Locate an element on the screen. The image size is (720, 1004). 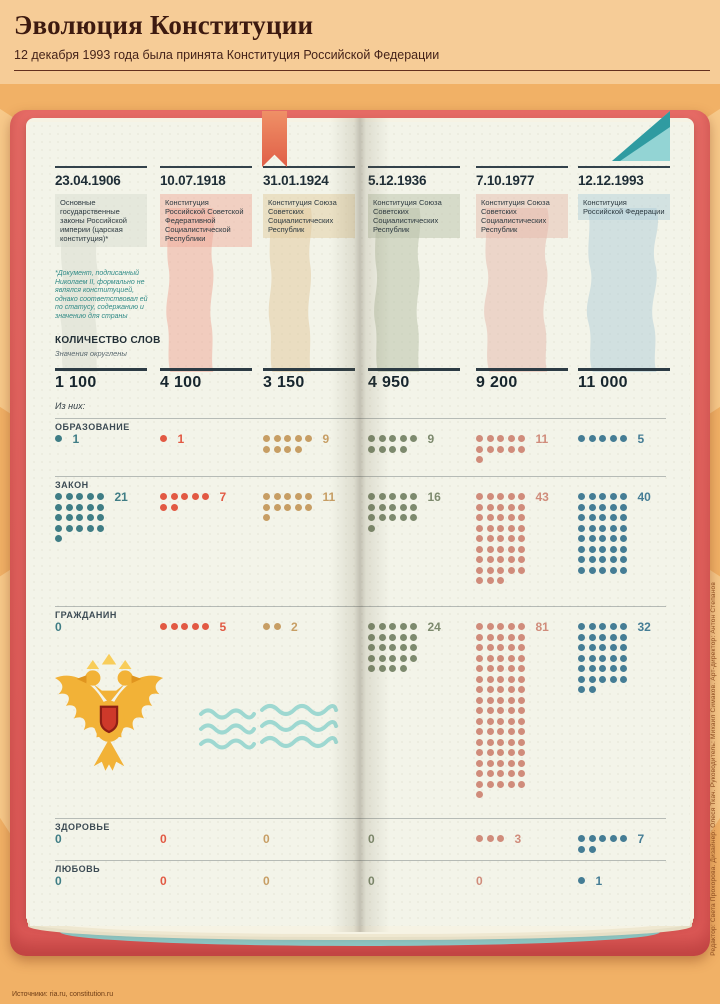
dot-cell: 16 is located at coordinates (404, 513).